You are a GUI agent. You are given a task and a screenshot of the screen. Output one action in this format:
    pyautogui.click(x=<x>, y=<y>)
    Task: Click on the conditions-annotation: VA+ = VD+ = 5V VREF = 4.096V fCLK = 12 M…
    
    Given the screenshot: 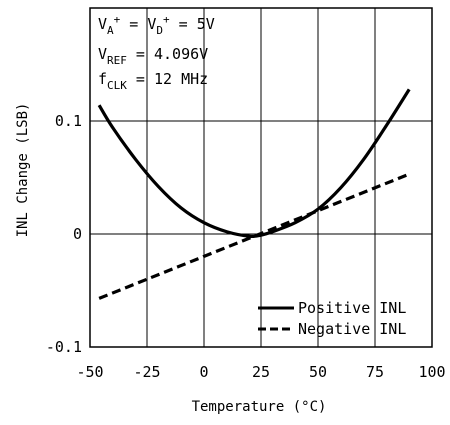 What is the action you would take?
    pyautogui.click(x=156, y=52)
    